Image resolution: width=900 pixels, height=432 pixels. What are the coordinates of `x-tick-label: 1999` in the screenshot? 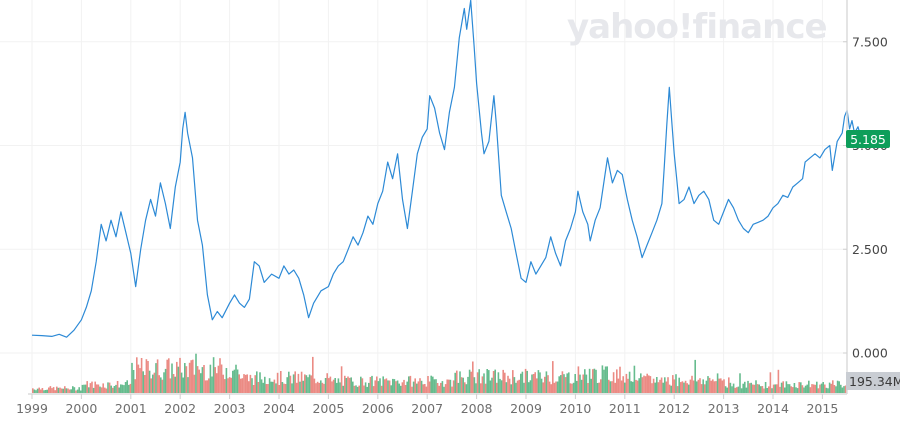 It's located at (32, 408).